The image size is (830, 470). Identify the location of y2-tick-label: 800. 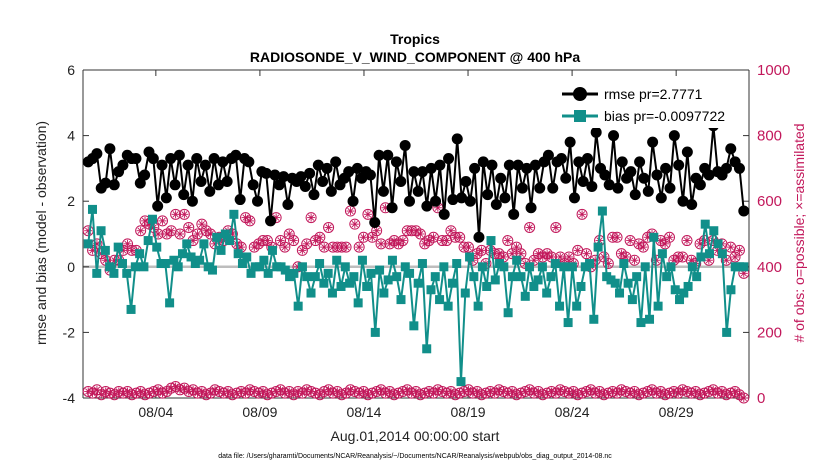
(769, 136).